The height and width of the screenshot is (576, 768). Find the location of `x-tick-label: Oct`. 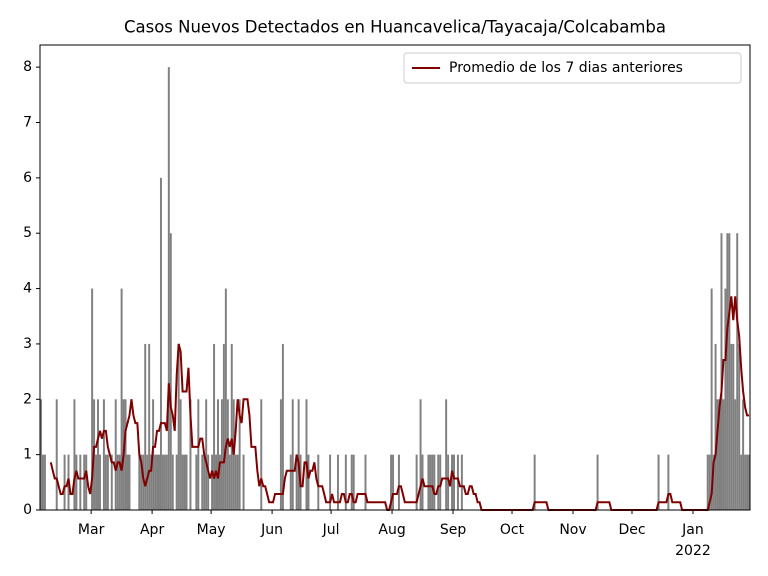

x-tick-label: Oct is located at coordinates (512, 530).